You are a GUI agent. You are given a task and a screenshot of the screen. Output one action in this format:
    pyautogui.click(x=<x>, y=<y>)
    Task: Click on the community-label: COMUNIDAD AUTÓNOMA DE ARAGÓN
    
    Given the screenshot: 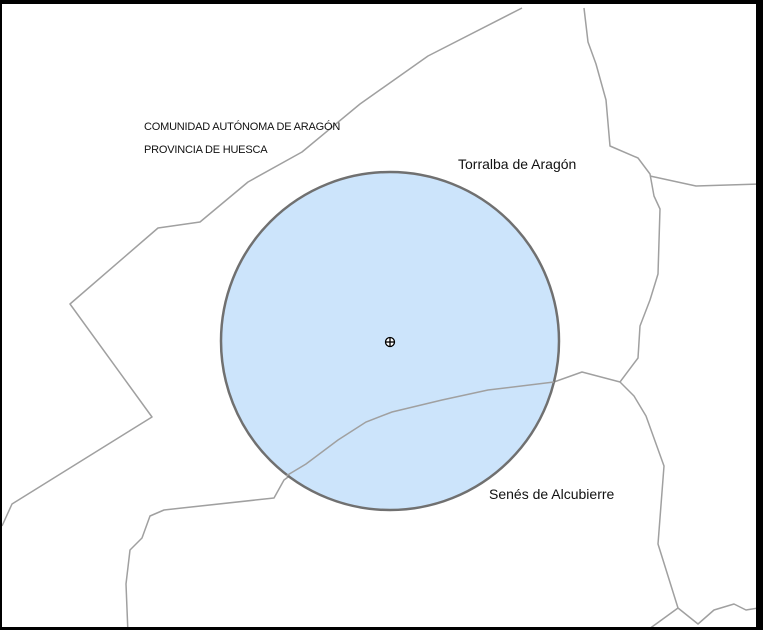 What is the action you would take?
    pyautogui.click(x=242, y=127)
    